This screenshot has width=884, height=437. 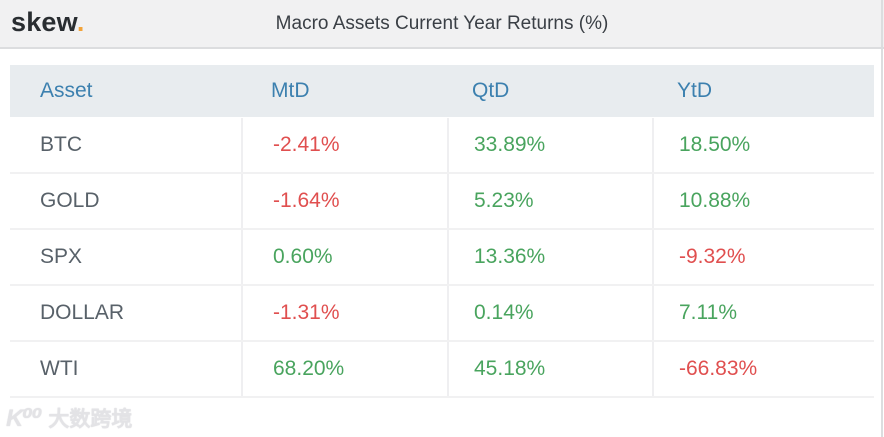 I want to click on ytd-cell: 18.50%, so click(x=763, y=145).